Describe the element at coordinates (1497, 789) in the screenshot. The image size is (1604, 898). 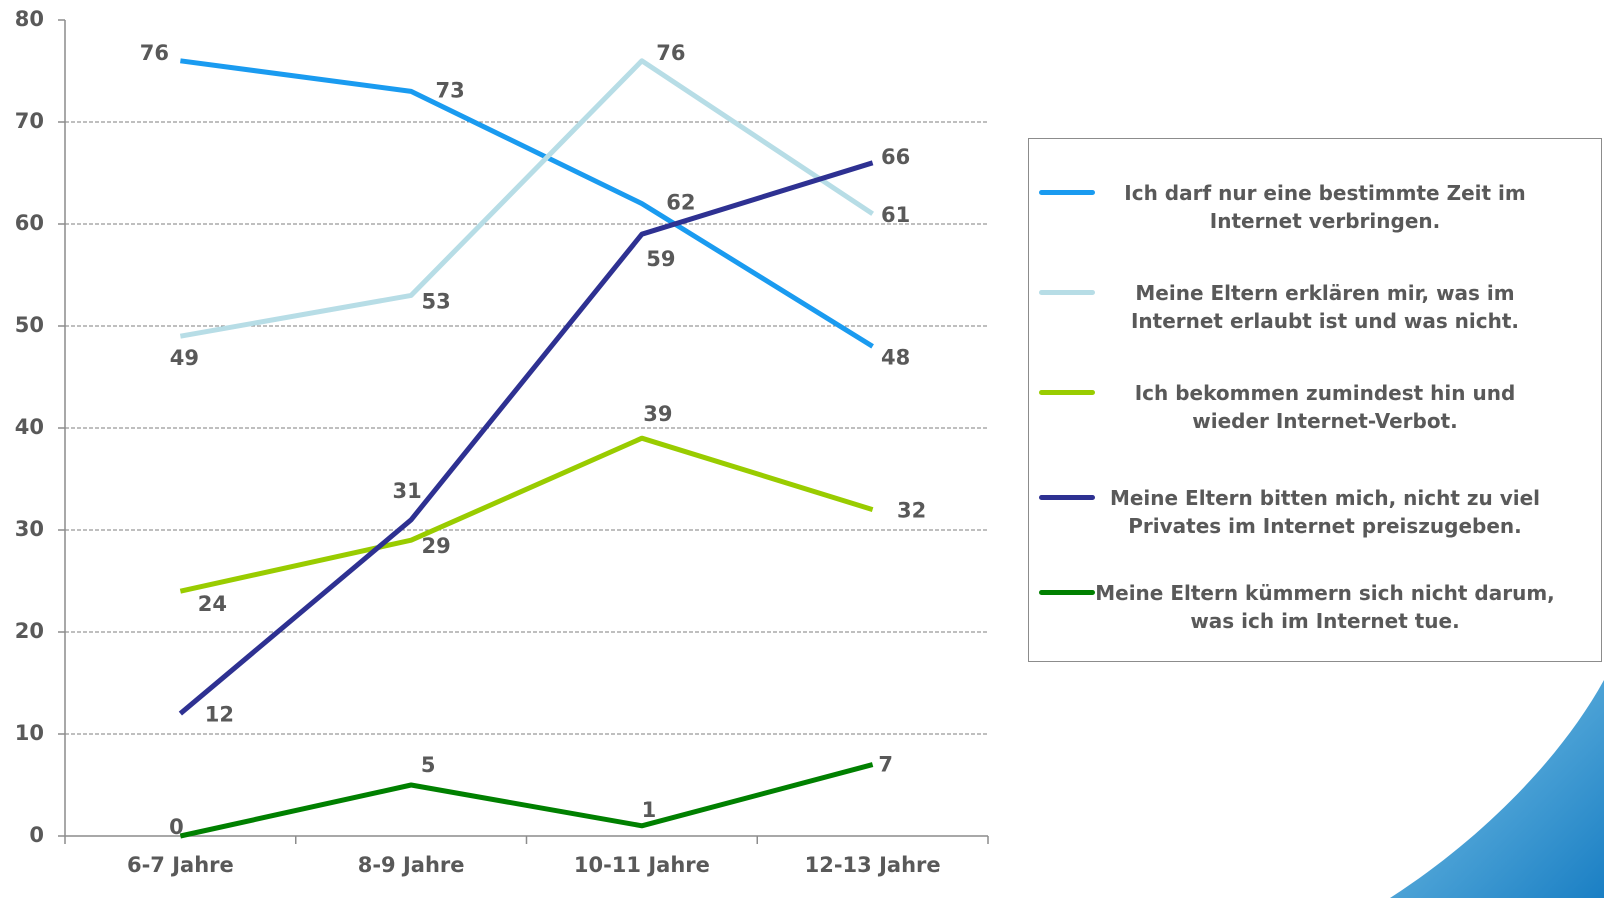
I see `decoration` at that location.